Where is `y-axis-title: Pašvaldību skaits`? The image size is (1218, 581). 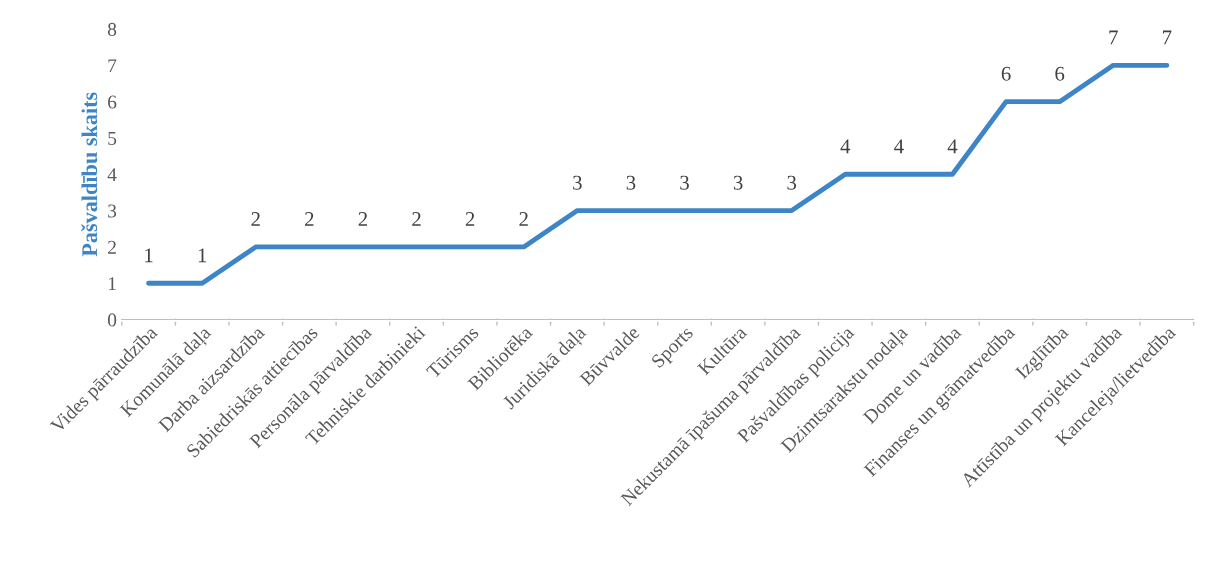
y-axis-title: Pašvaldību skaits is located at coordinates (89, 174).